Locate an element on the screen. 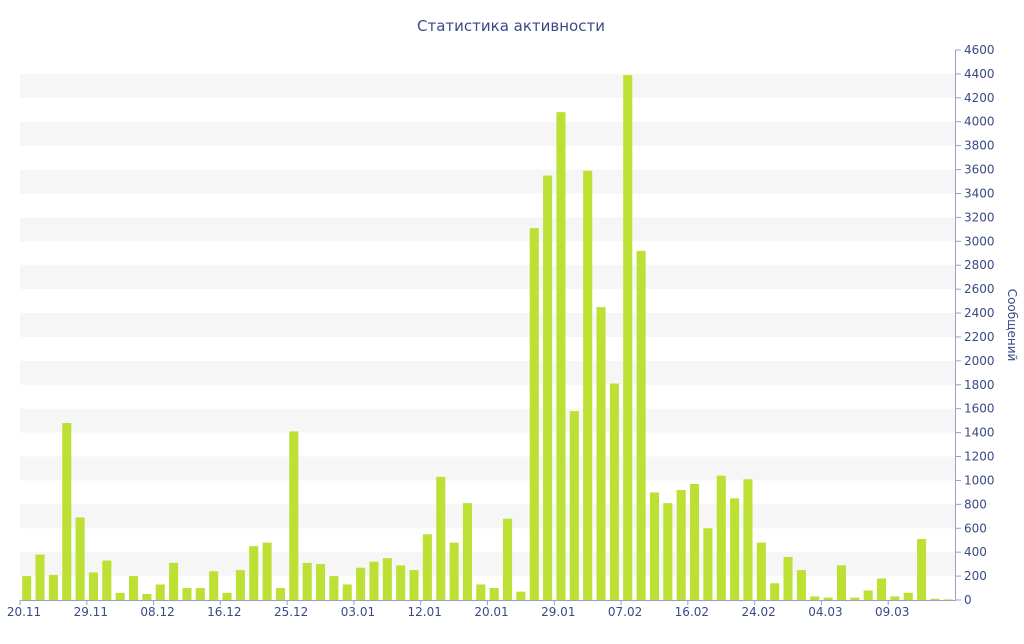 The width and height of the screenshot is (1024, 644). y-tick-label: 1800 is located at coordinates (979, 385).